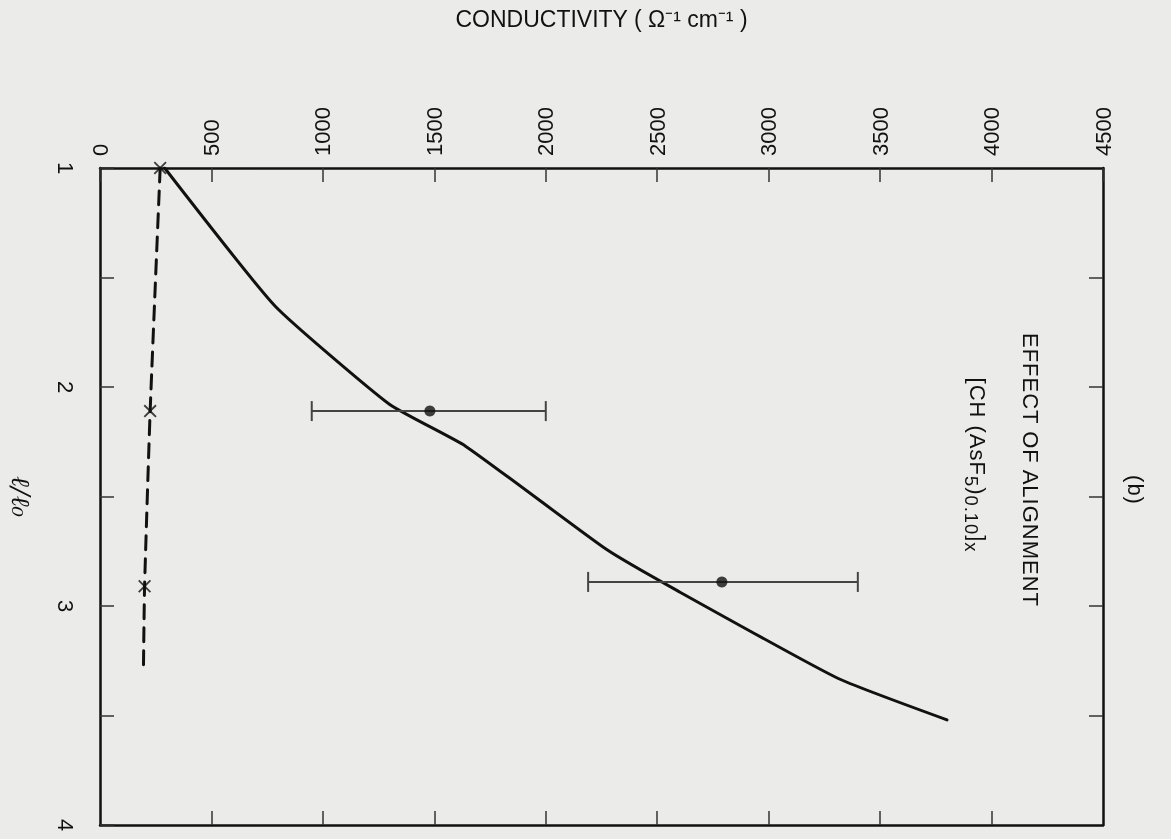  Describe the element at coordinates (601, 18) in the screenshot. I see `x-axis-title: CONDUCTIVITY ( Ω⁻¹ cm⁻¹ )` at that location.